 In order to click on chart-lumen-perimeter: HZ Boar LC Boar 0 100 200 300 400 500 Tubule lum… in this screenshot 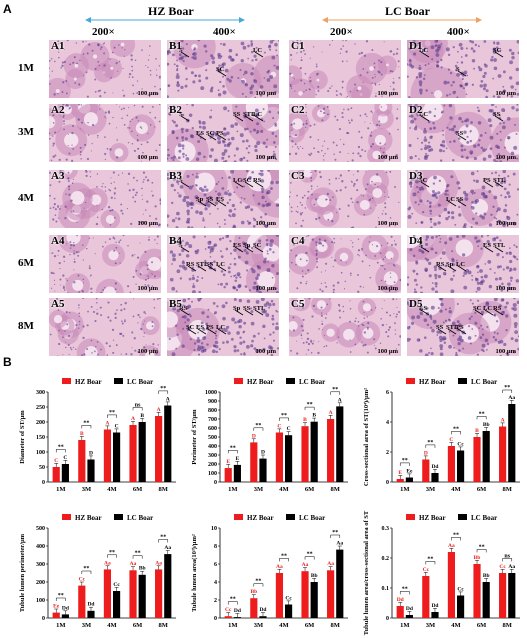, I will do `click(97, 571)`.